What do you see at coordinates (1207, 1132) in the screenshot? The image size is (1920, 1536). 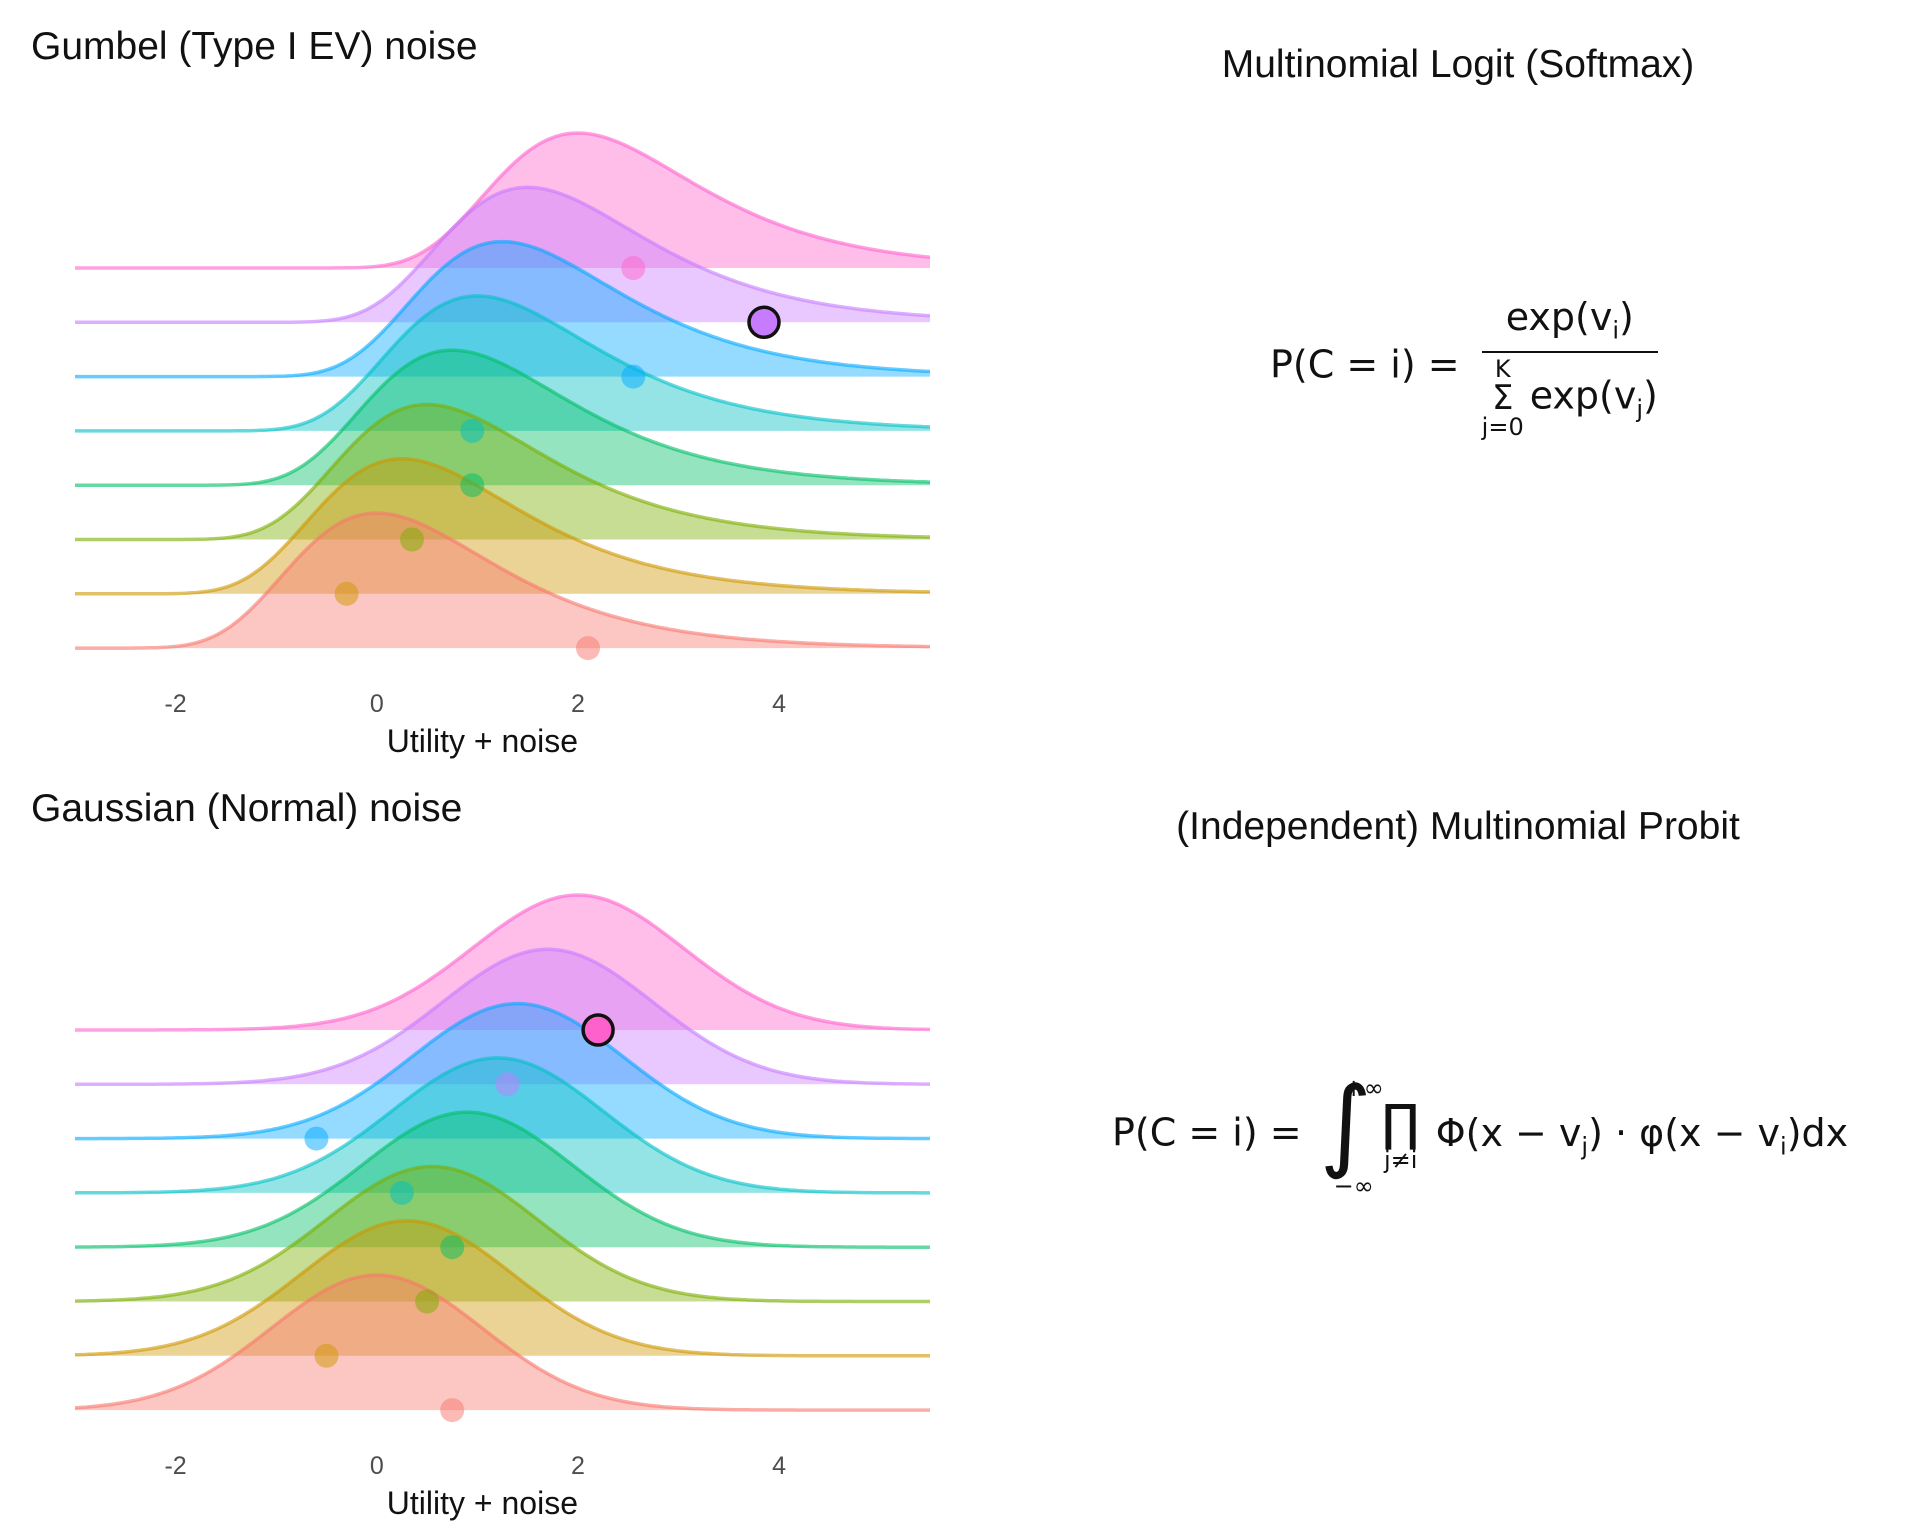 I see `probit-lhs: P(C = i) =` at bounding box center [1207, 1132].